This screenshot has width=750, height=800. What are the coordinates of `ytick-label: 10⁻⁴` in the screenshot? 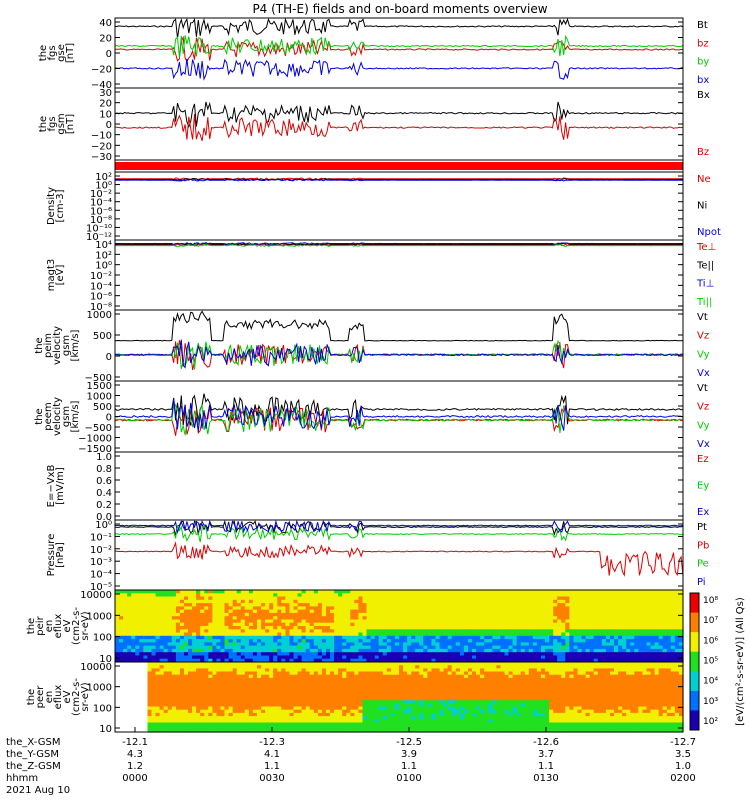 It's located at (101, 286).